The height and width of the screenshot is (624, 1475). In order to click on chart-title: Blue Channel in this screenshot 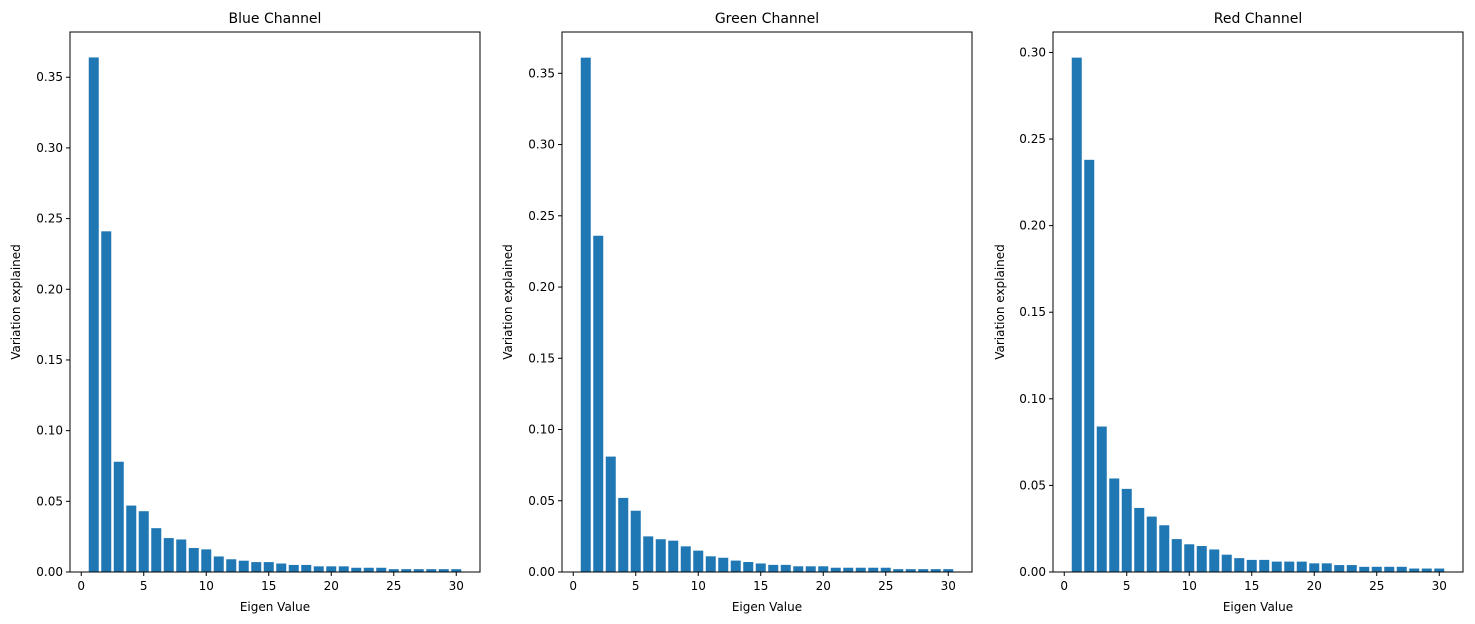, I will do `click(275, 19)`.